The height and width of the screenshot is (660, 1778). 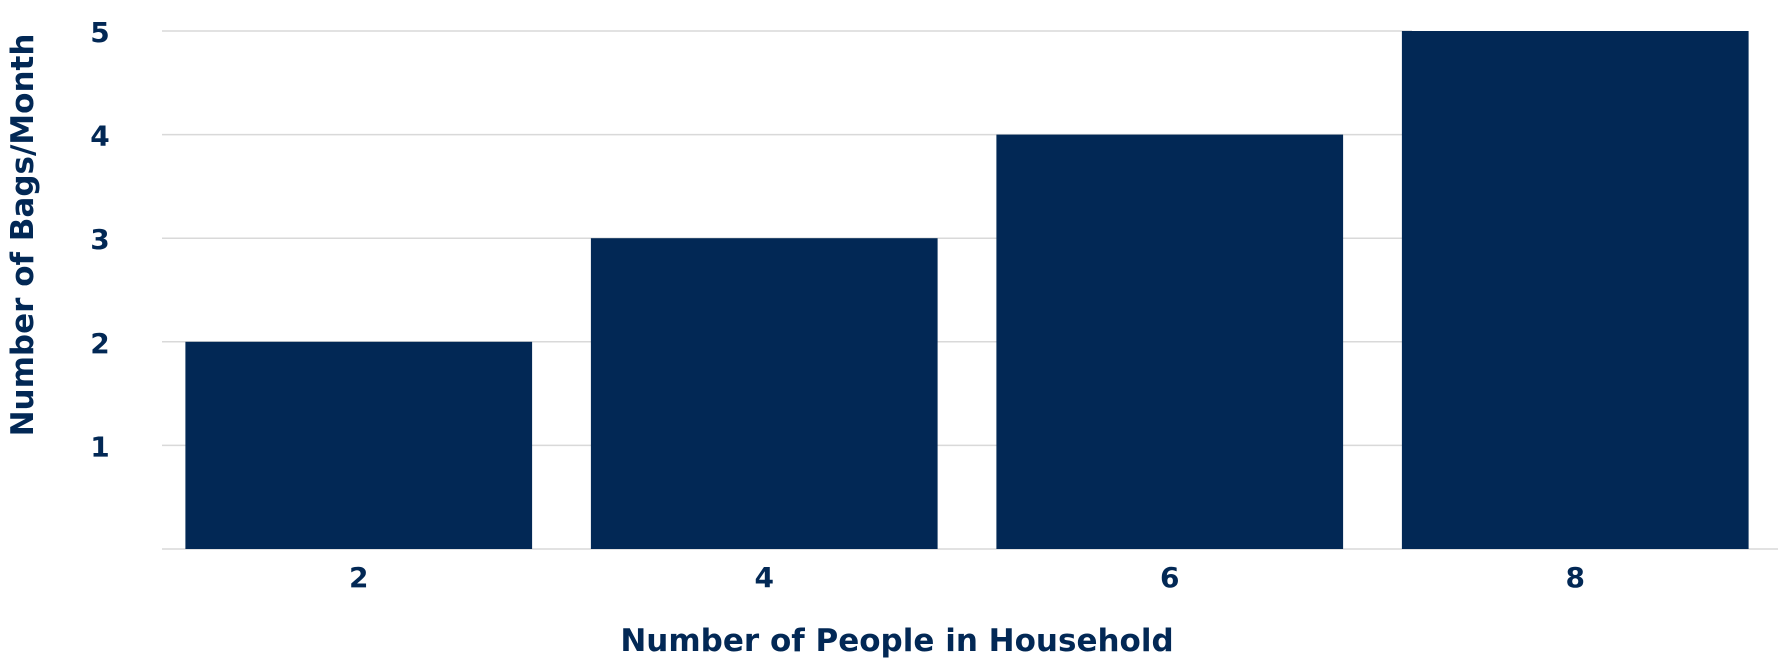 I want to click on x-axis-ticks: 2 4 6 8, so click(x=967, y=577).